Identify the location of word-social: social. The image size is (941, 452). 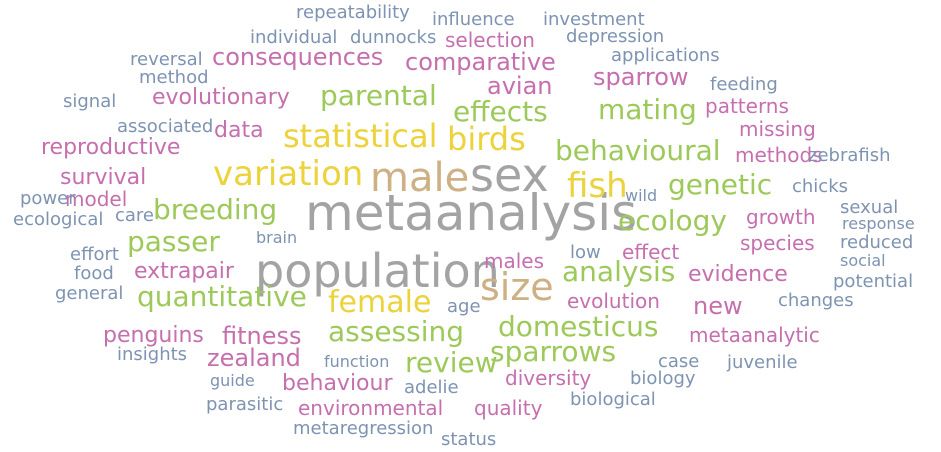
(863, 260).